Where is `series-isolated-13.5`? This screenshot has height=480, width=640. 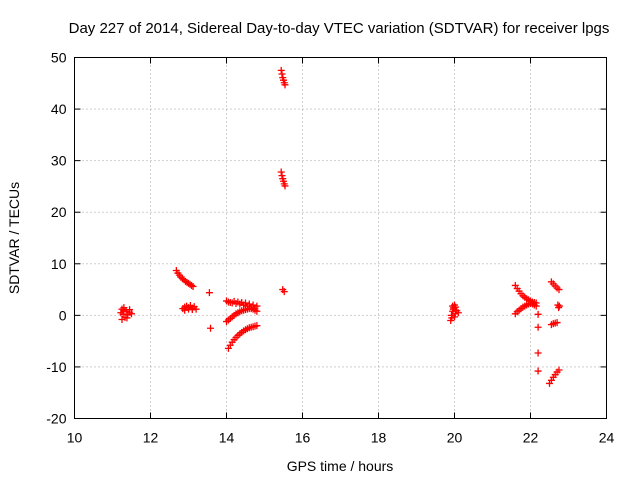 series-isolated-13.5 is located at coordinates (210, 310).